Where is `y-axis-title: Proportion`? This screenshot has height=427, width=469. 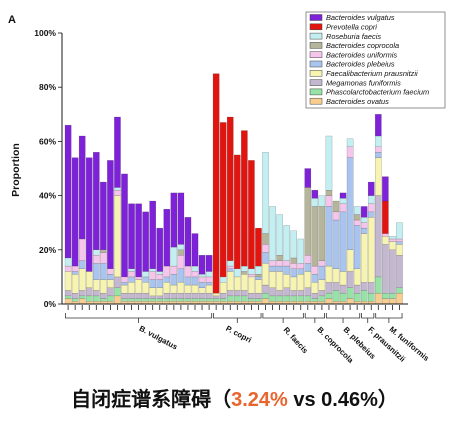
y-axis-title: Proportion is located at coordinates (16, 170).